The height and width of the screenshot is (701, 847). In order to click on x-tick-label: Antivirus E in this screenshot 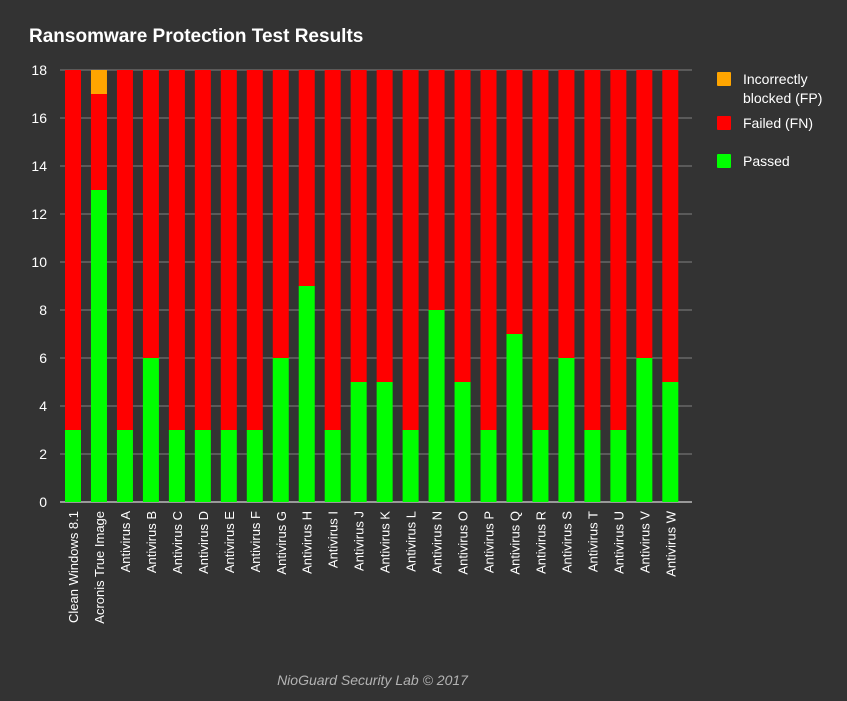, I will do `click(229, 542)`.